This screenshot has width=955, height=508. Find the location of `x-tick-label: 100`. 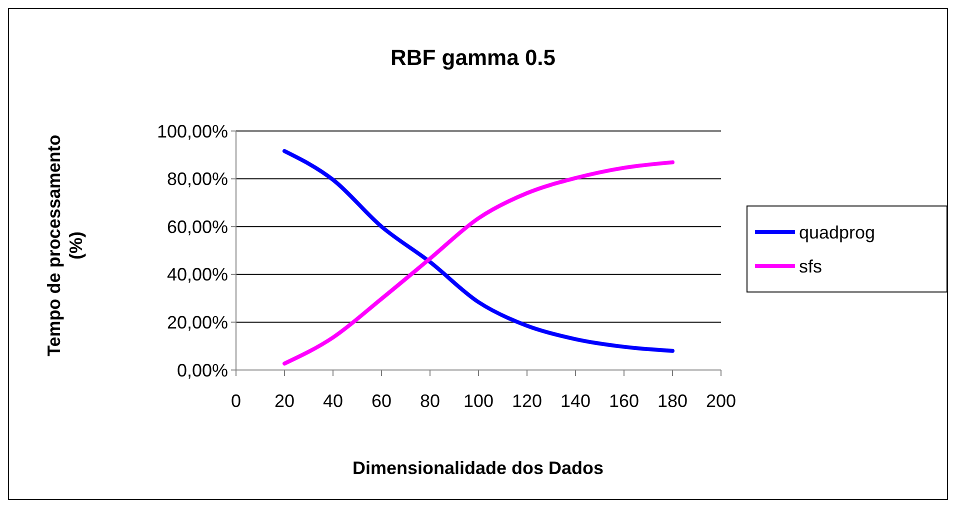

x-tick-label: 100 is located at coordinates (478, 401).